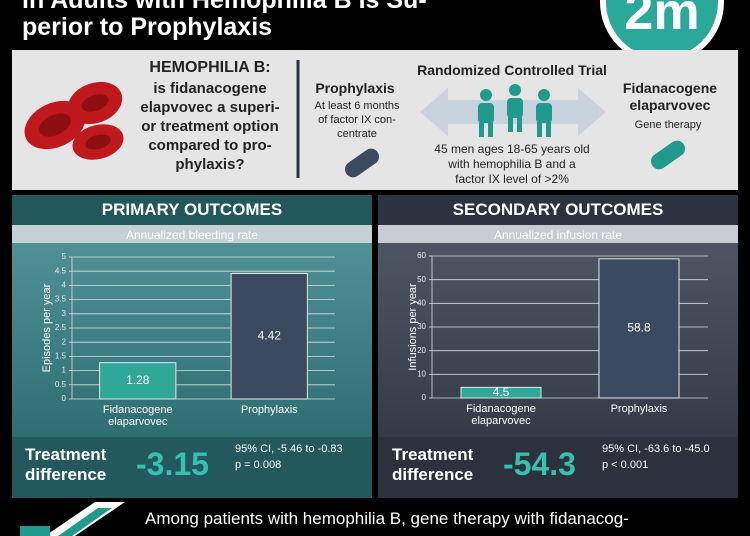  What do you see at coordinates (512, 179) in the screenshot?
I see `trial-line: factor IX level of >2%` at bounding box center [512, 179].